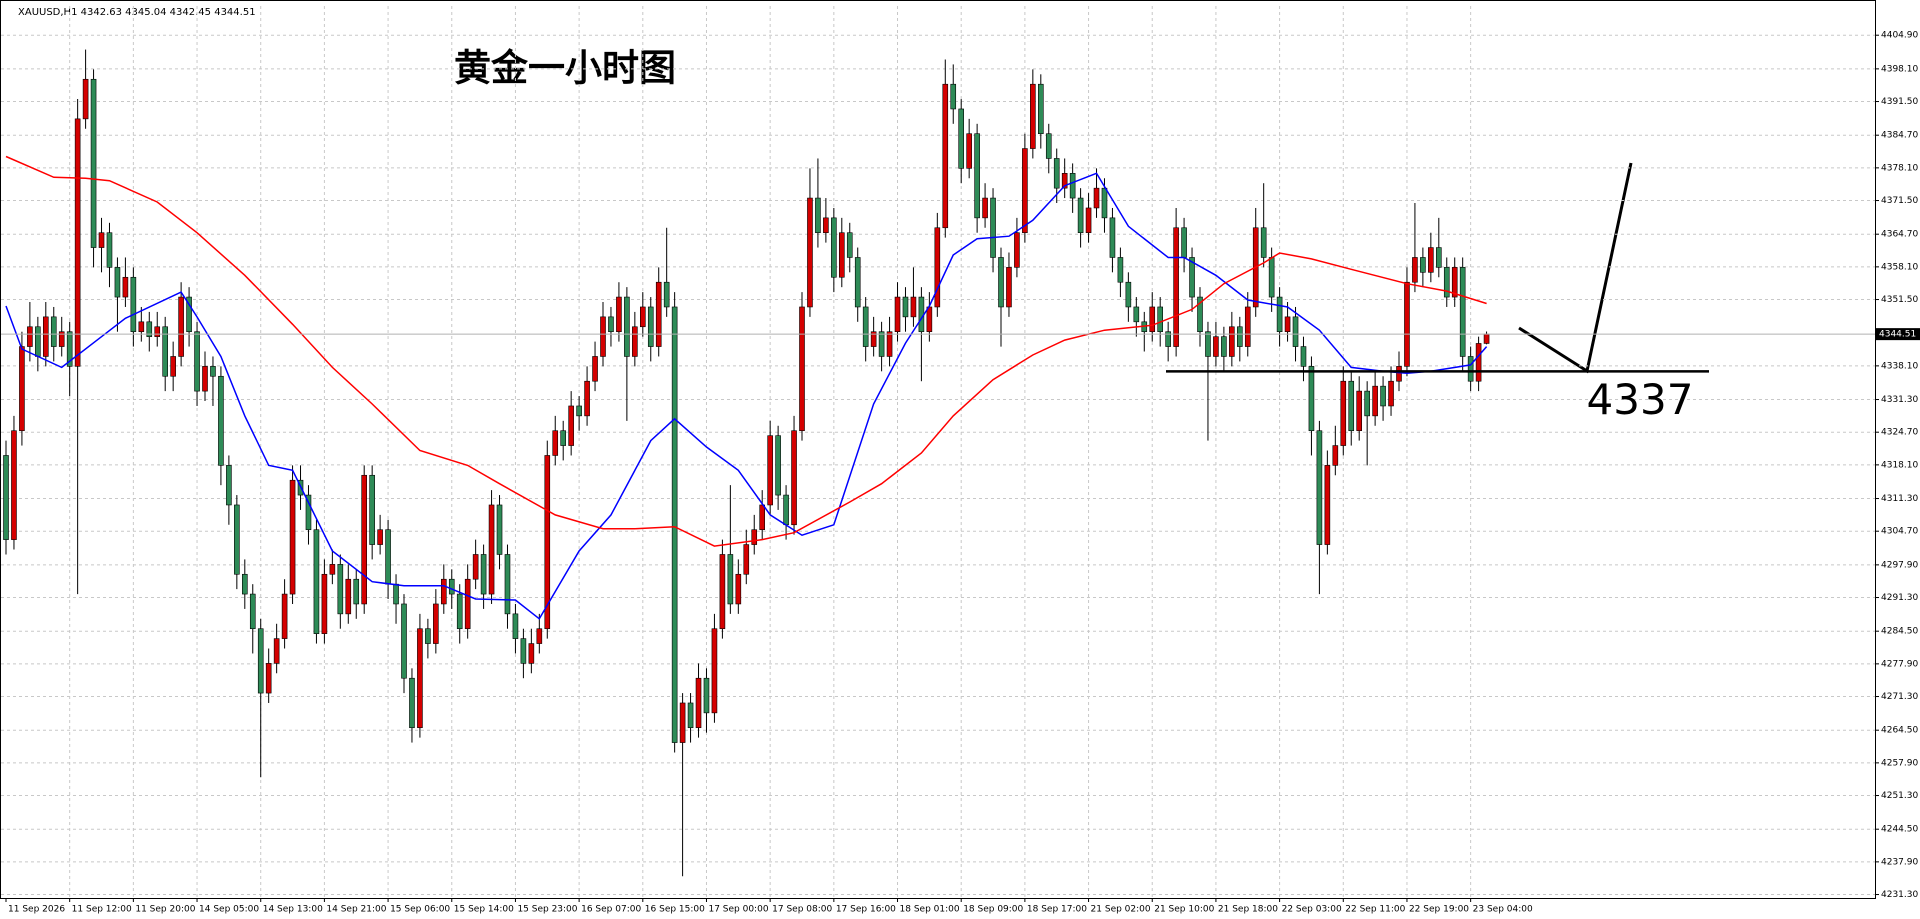 The image size is (1920, 919). I want to click on y-tick-label: 4271.30, so click(1899, 697).